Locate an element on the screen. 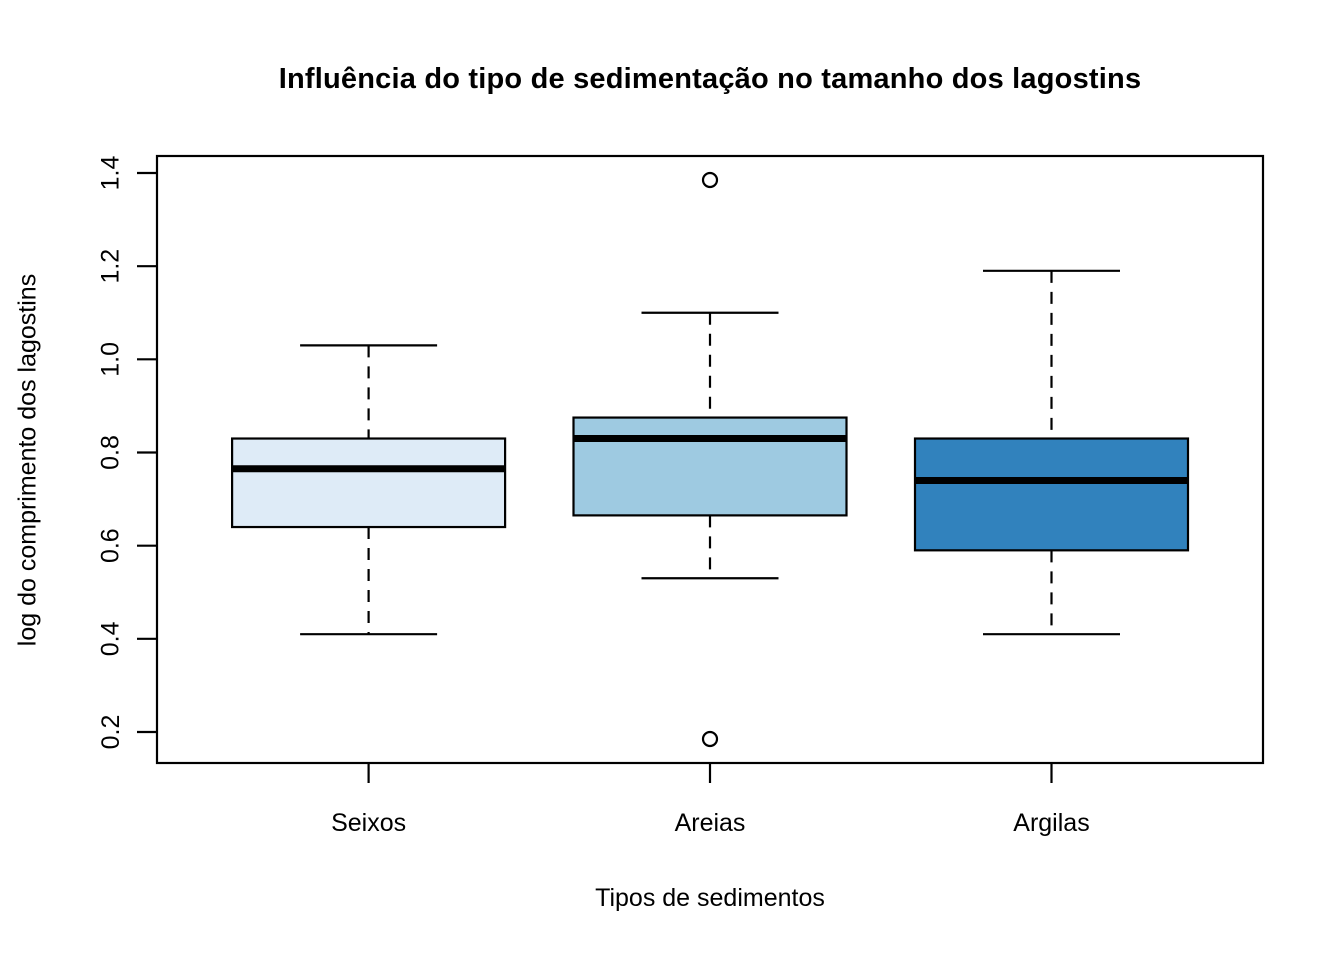 The width and height of the screenshot is (1344, 960). box-areias is located at coordinates (710, 466).